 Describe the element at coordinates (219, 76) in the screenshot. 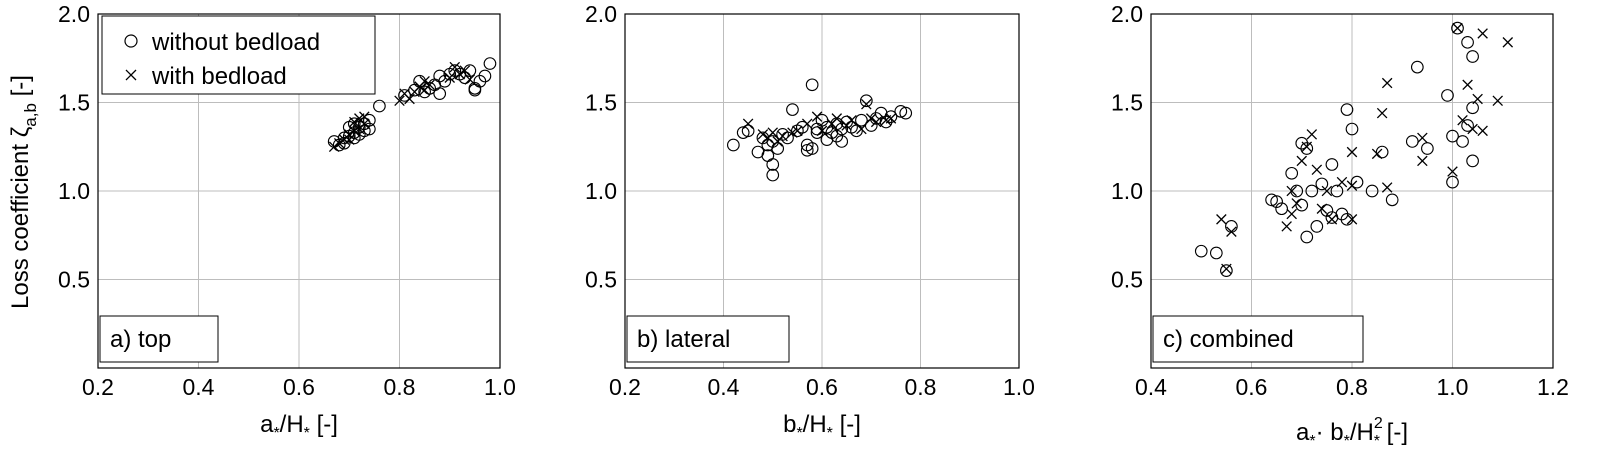

I see `legend-label-with-bedload: with bedload` at that location.